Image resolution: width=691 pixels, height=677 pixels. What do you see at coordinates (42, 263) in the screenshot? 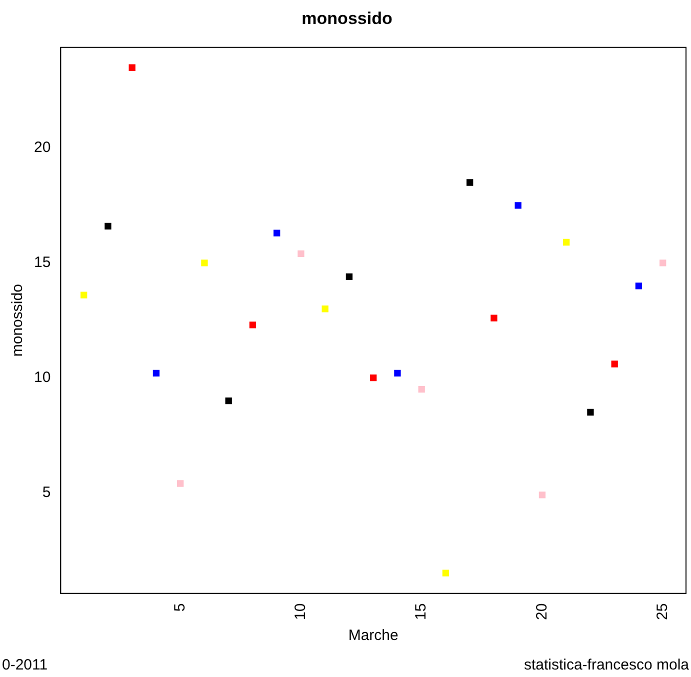
I see `y-tick-label: 15` at bounding box center [42, 263].